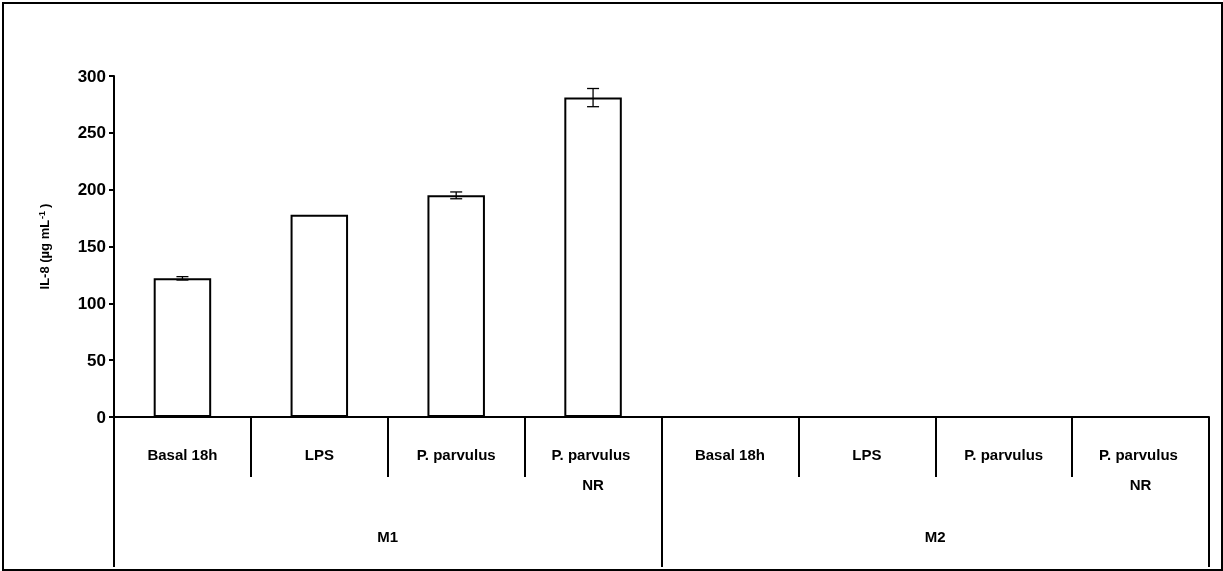 This screenshot has width=1223, height=571. What do you see at coordinates (44, 246) in the screenshot?
I see `y-axis-title: IL-8 (µg mL-1)` at bounding box center [44, 246].